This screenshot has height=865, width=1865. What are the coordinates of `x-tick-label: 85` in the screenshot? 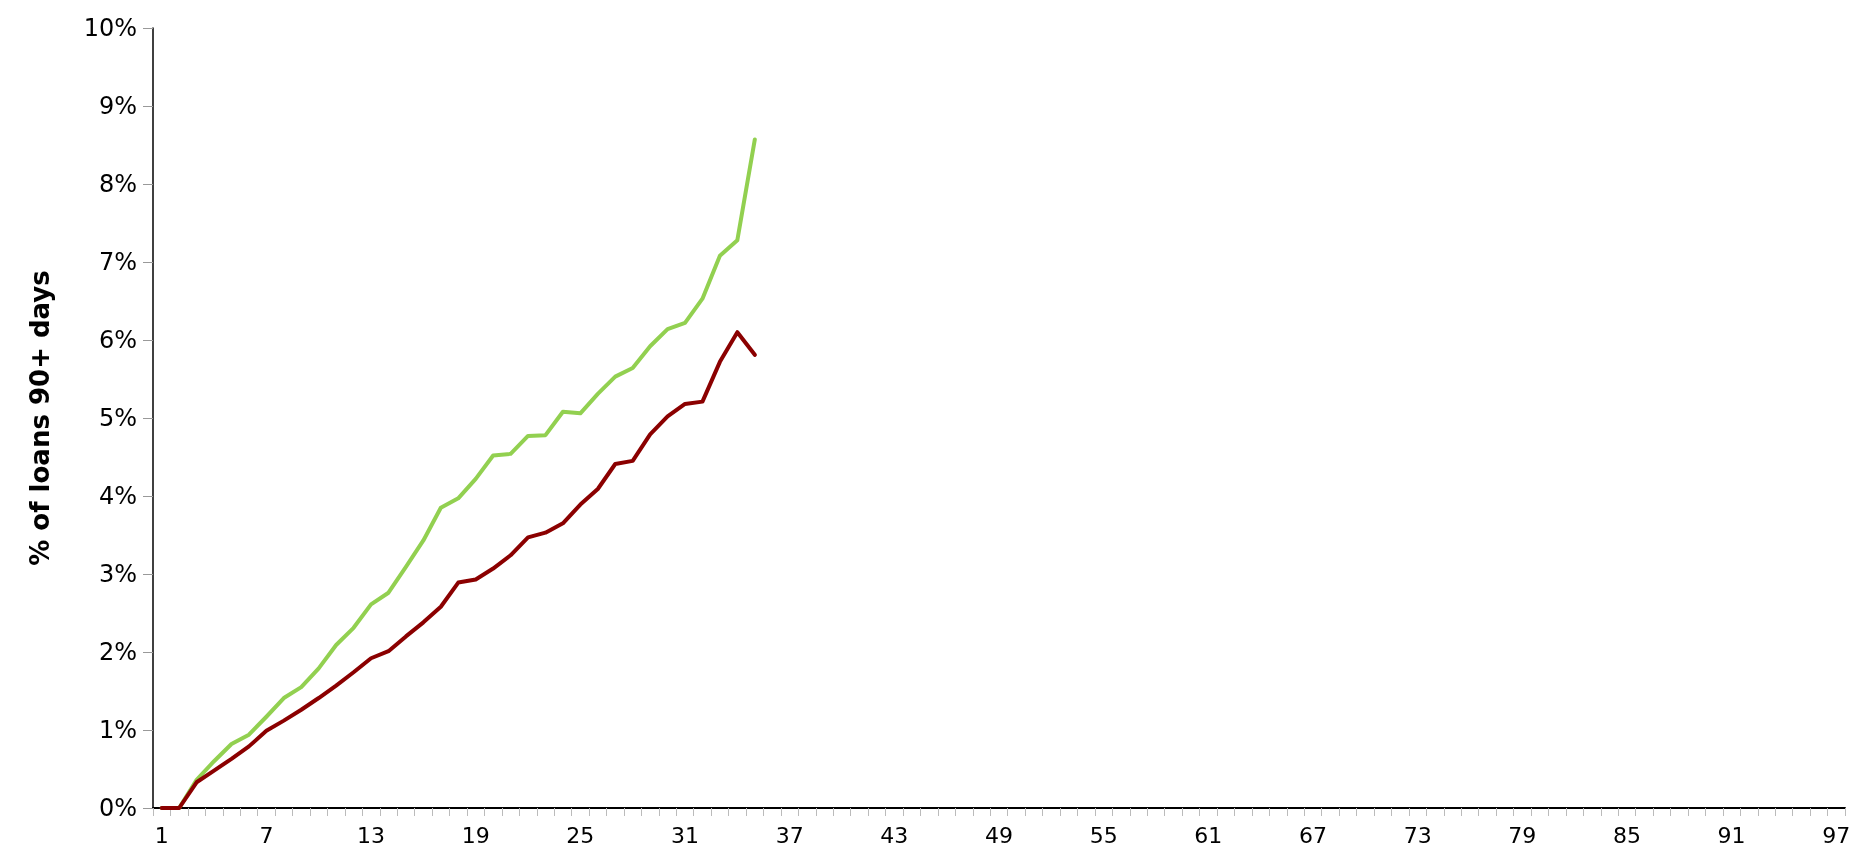 It's located at (1626, 835).